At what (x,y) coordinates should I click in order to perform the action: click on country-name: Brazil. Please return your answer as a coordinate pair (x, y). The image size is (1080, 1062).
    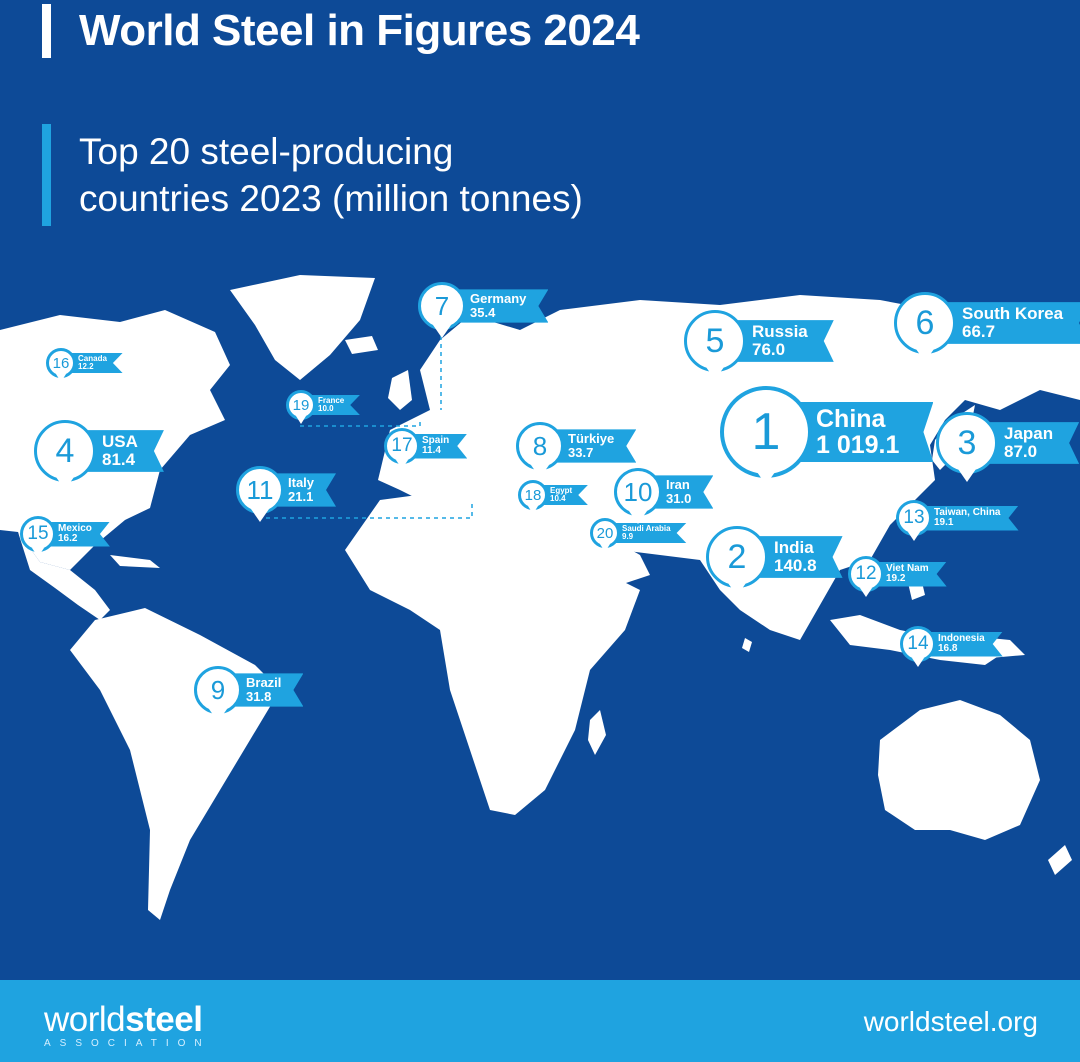
    Looking at the image, I should click on (264, 683).